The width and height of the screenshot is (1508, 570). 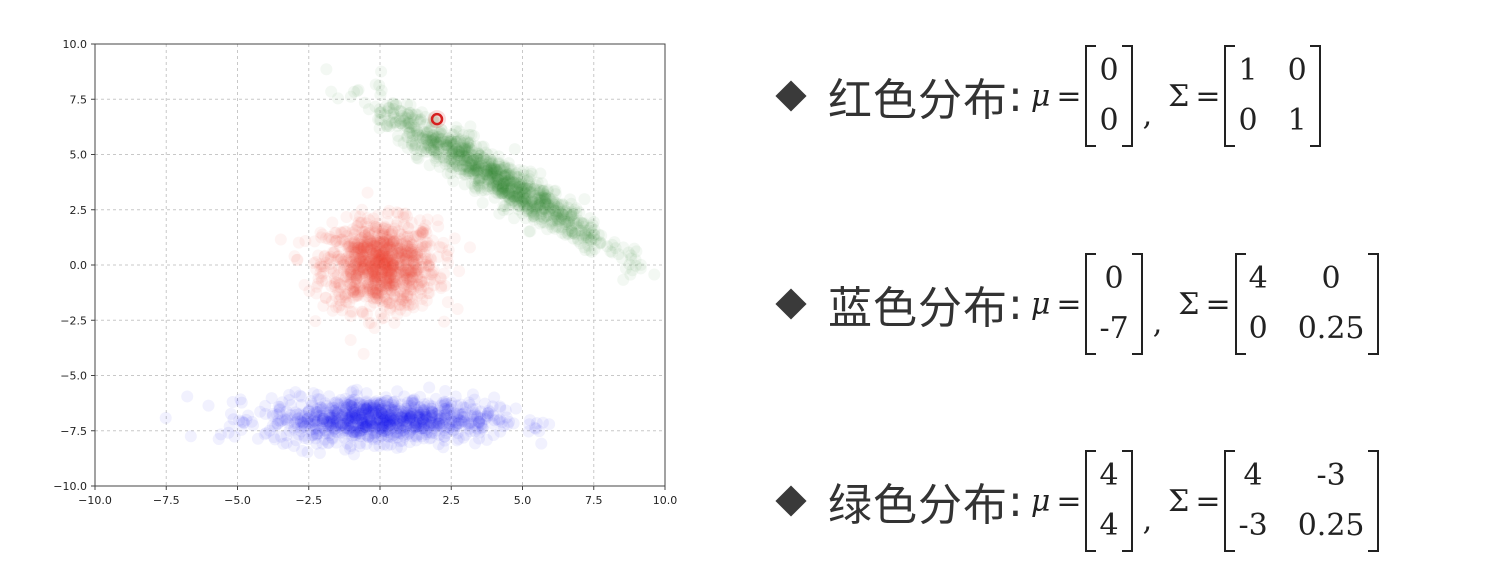 I want to click on covariance-matrix: 1 0 0 1, so click(x=1272, y=96).